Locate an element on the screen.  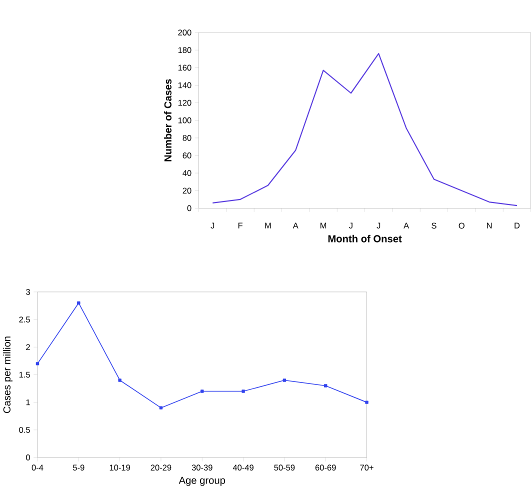
x-tick-label: 60-69 is located at coordinates (325, 467).